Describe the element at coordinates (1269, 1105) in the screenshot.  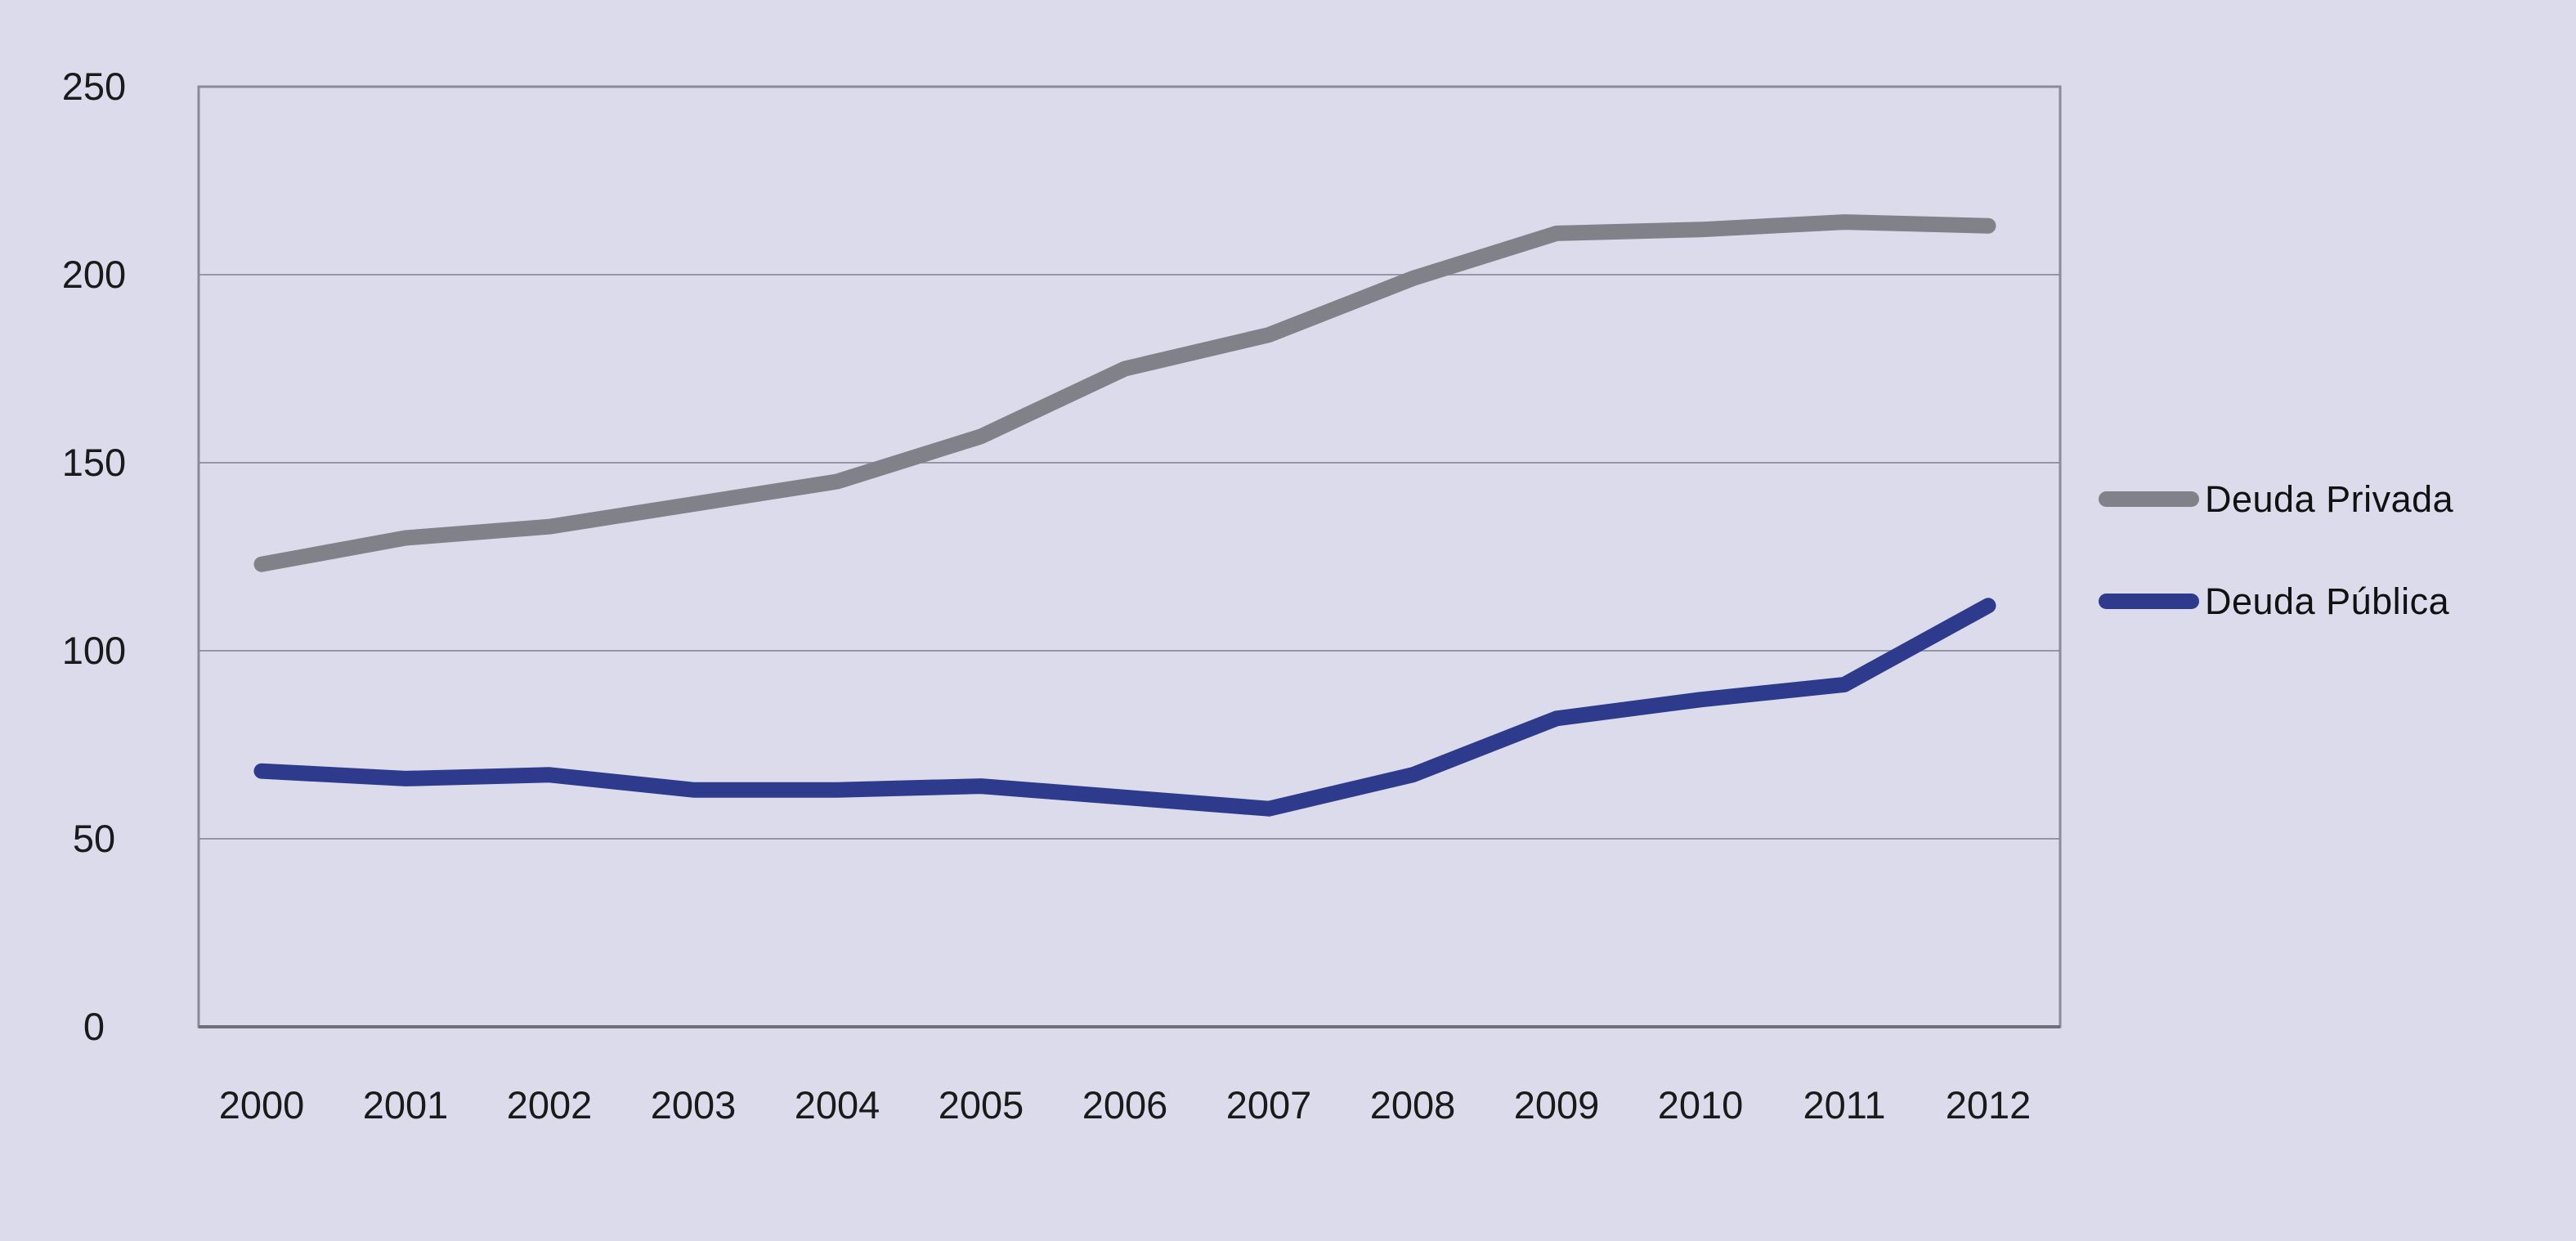
I see `x-axis-tick-label: 2007` at that location.